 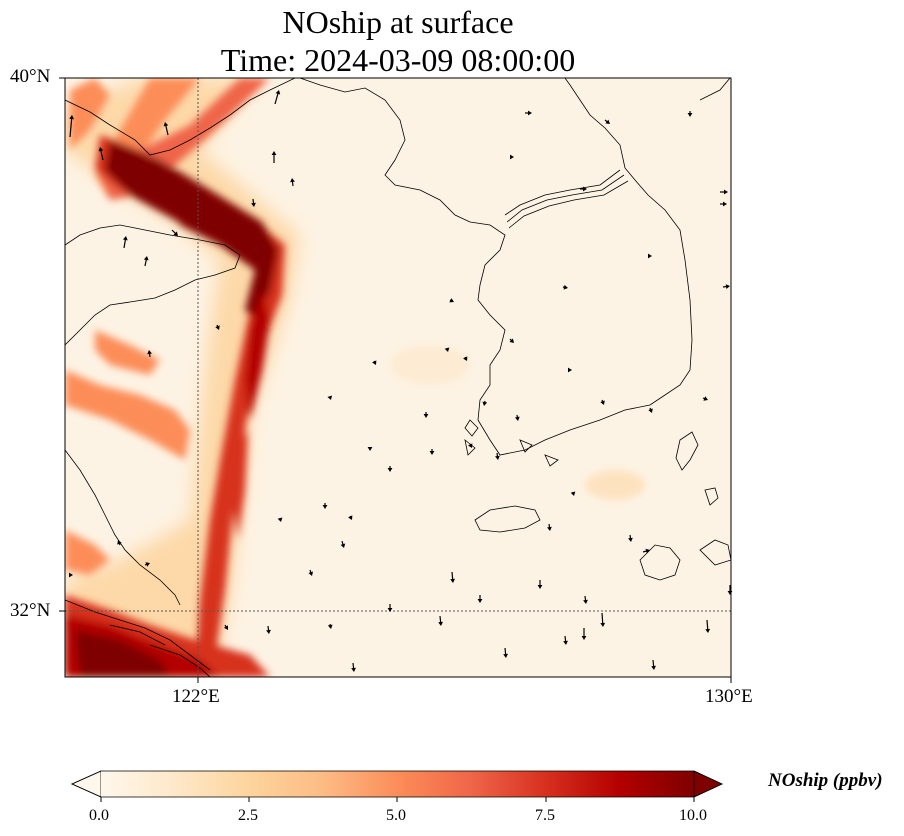 What do you see at coordinates (99, 815) in the screenshot?
I see `colorbar-tick-0: 0.0` at bounding box center [99, 815].